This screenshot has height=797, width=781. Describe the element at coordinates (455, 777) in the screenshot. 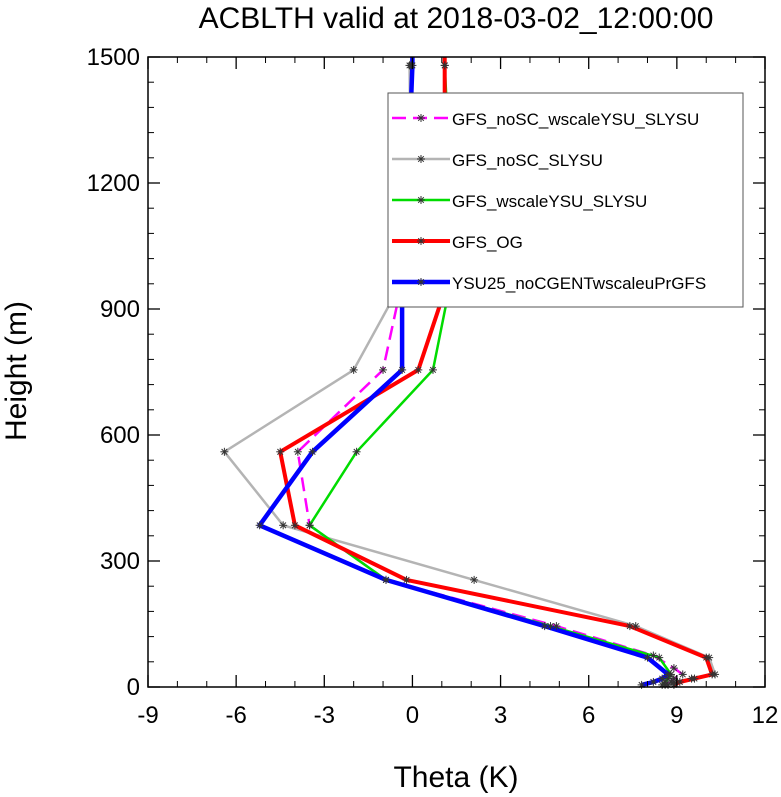

I see `x-axis-label: Theta (K)` at that location.